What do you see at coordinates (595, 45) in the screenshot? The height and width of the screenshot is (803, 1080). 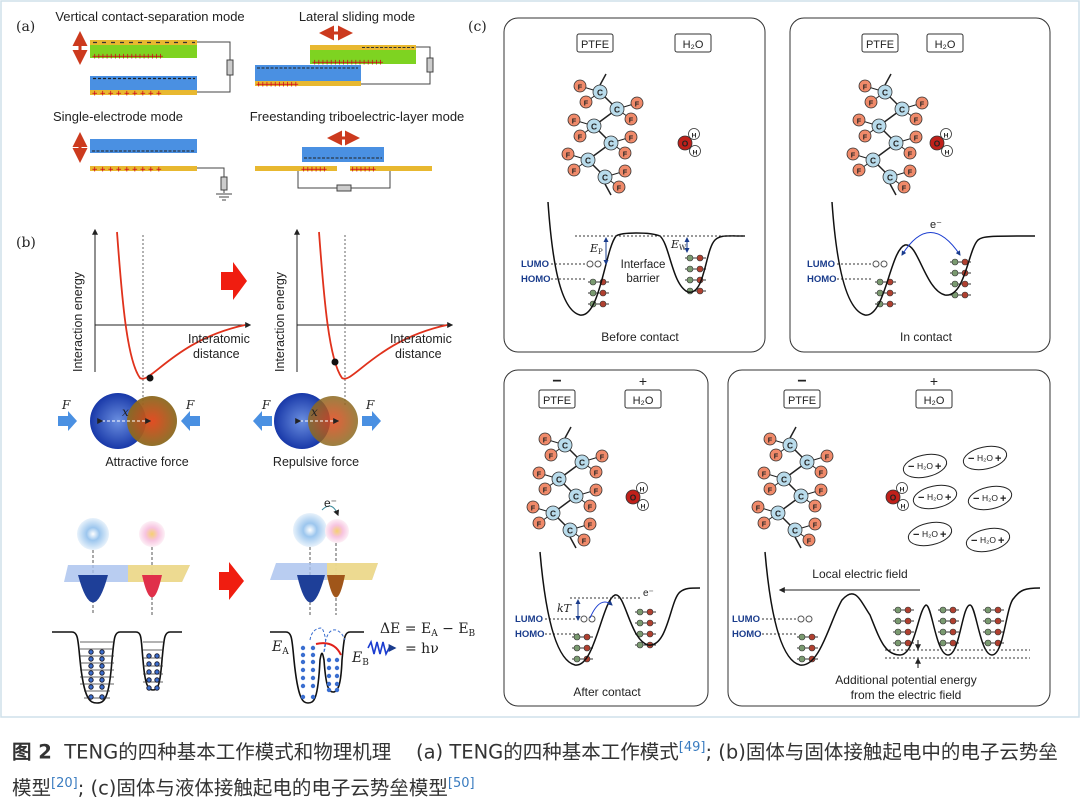 I see `ptfe-label: PTFE` at bounding box center [595, 45].